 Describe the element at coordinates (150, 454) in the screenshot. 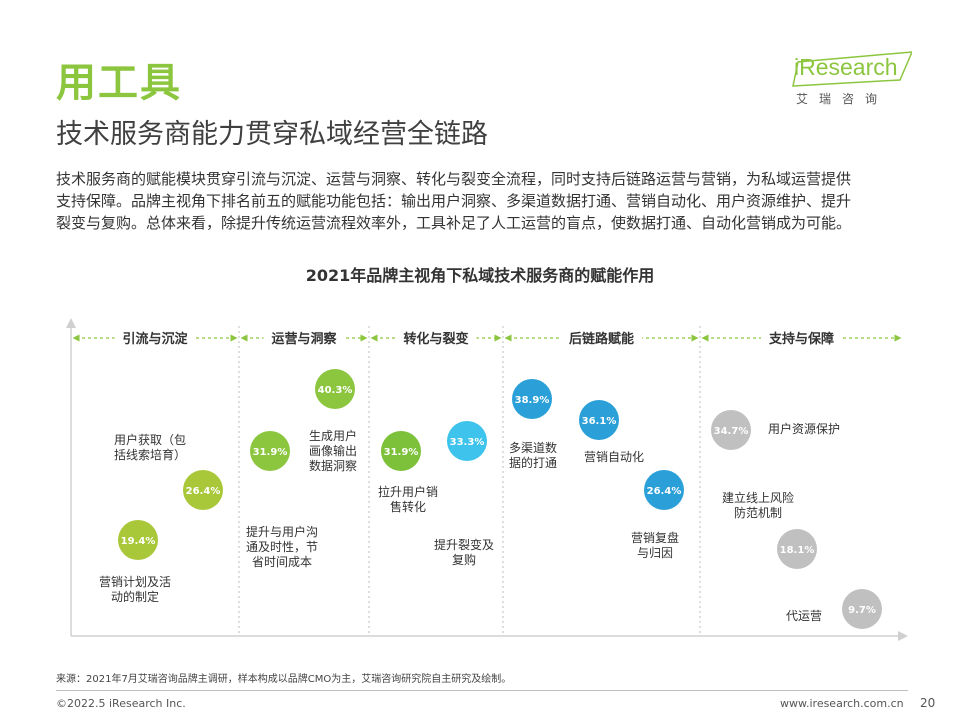

I see `data-point-label-line: 括线索培育）` at that location.